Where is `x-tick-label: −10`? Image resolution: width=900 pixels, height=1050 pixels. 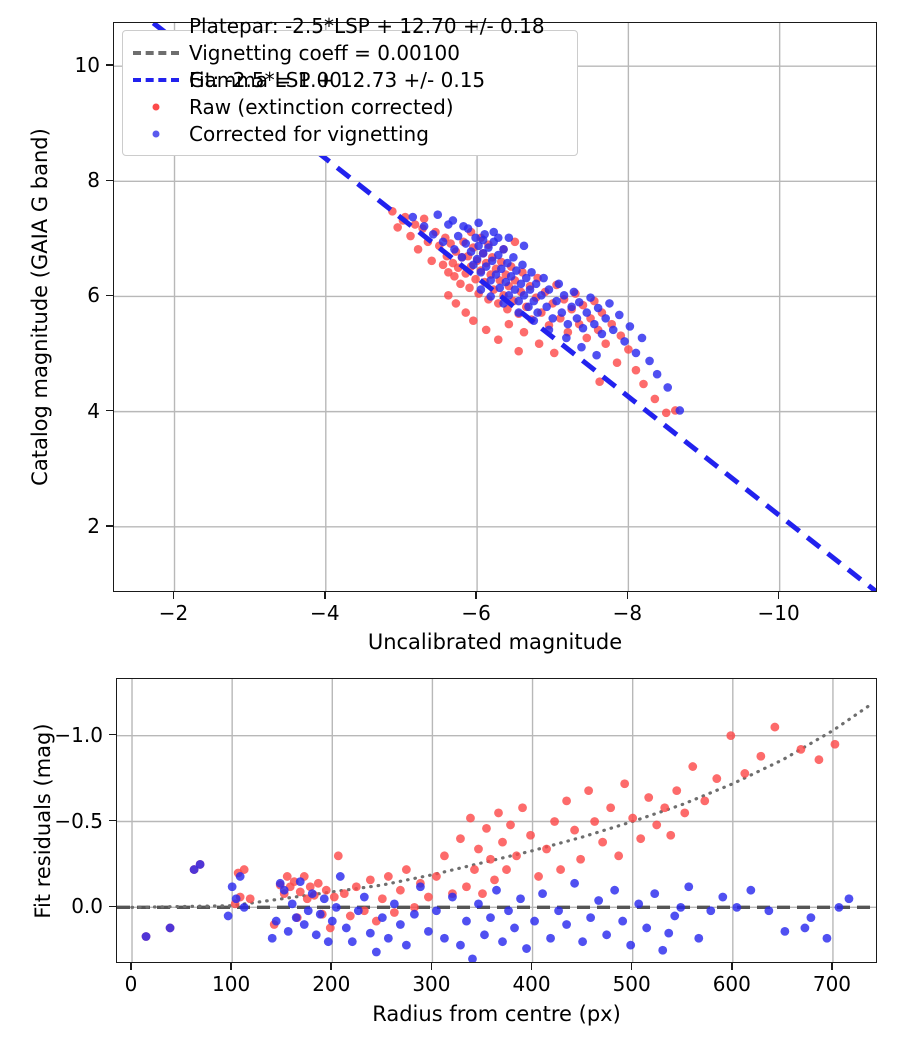 x-tick-label: −10 is located at coordinates (778, 613).